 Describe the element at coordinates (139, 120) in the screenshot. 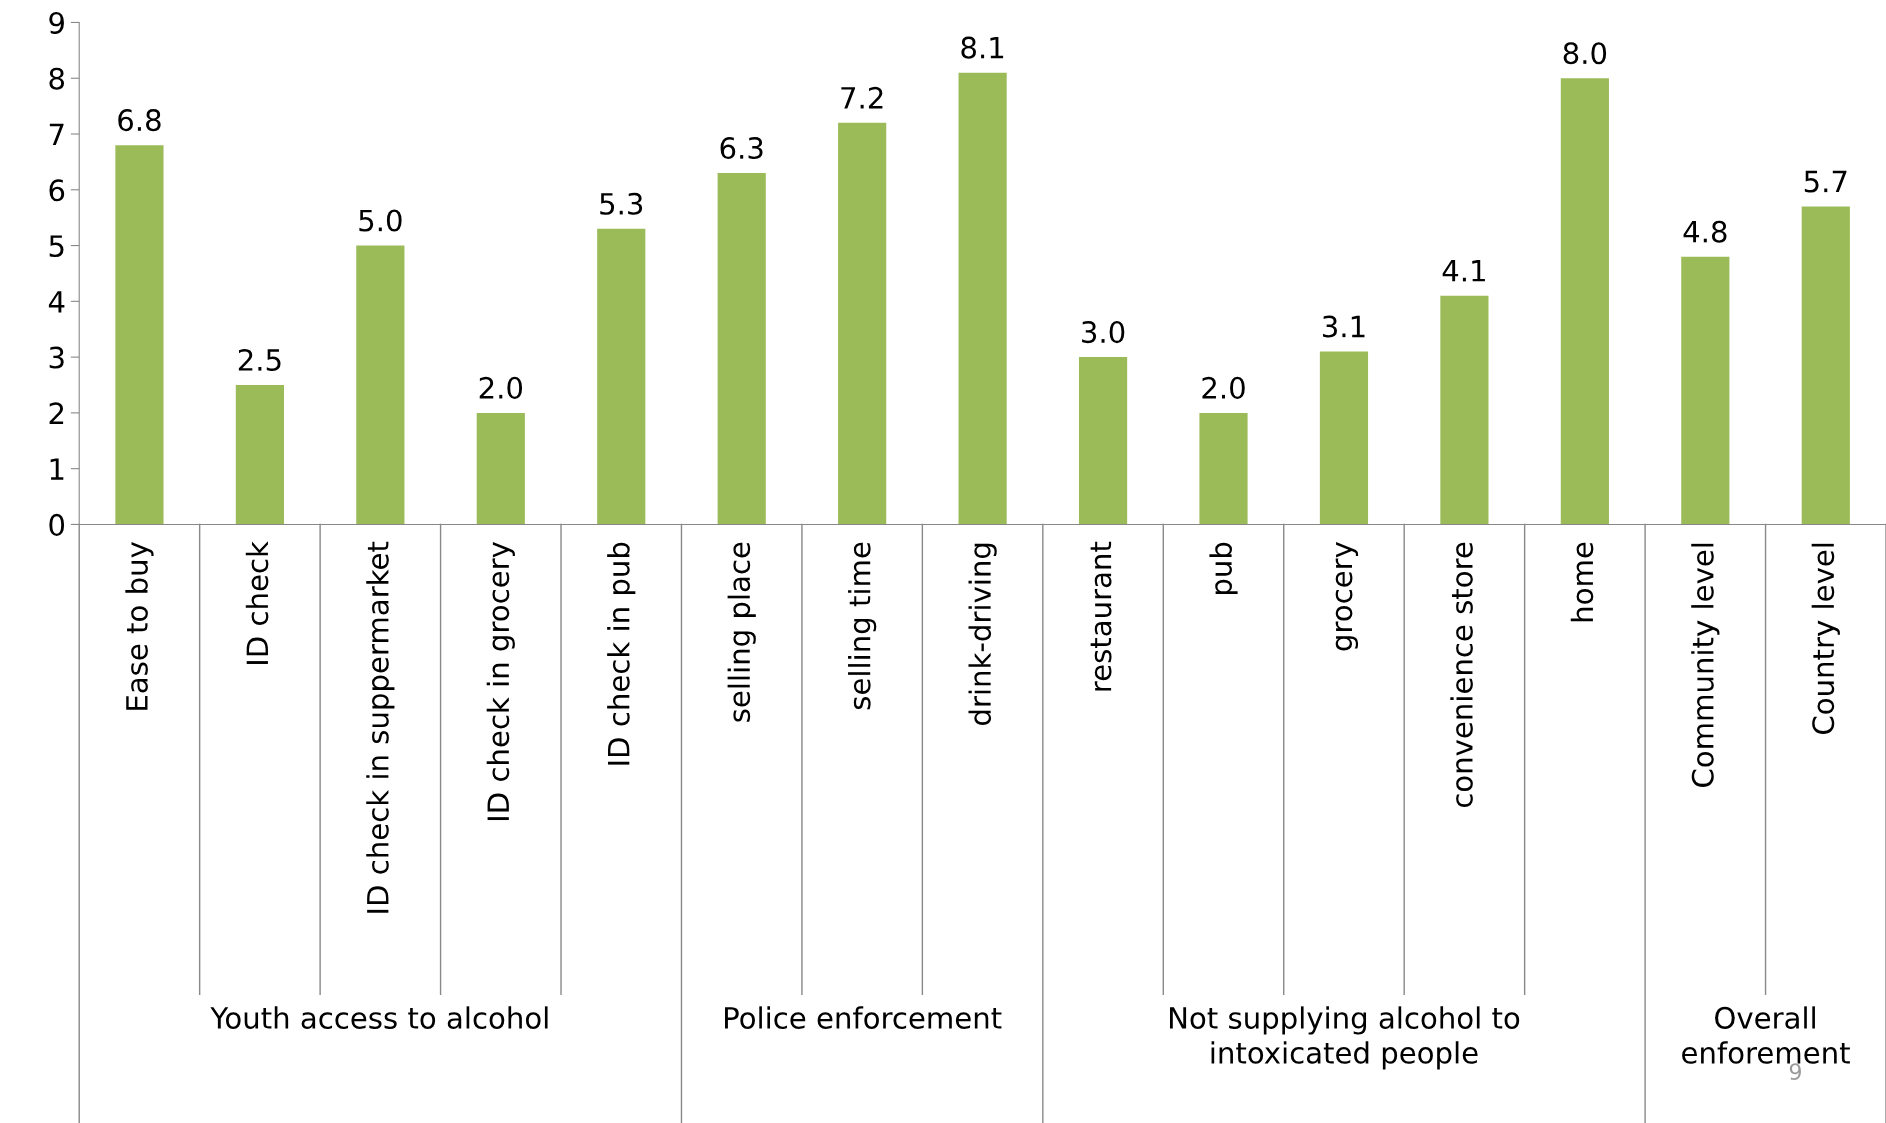

I see `data-label: 6.8` at that location.